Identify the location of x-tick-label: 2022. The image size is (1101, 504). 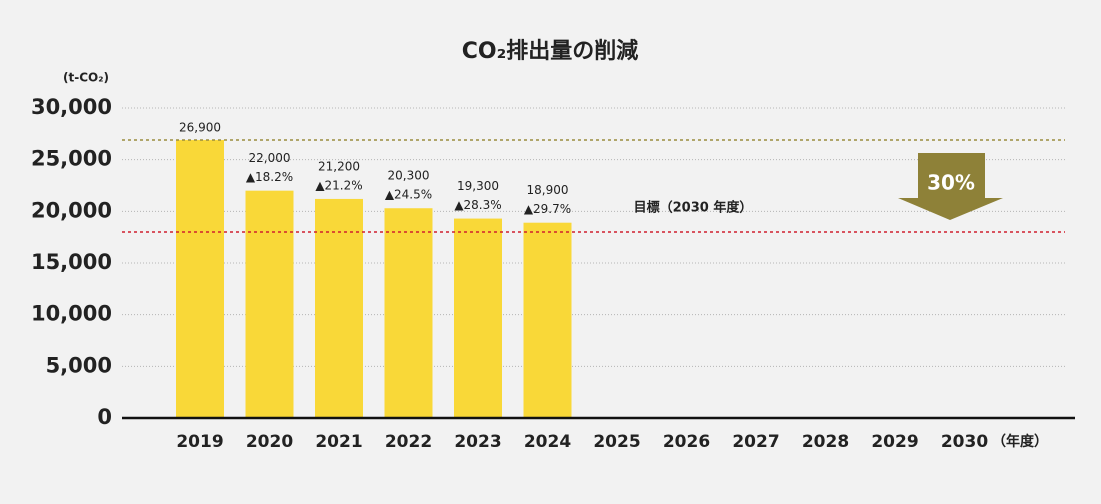
(408, 442).